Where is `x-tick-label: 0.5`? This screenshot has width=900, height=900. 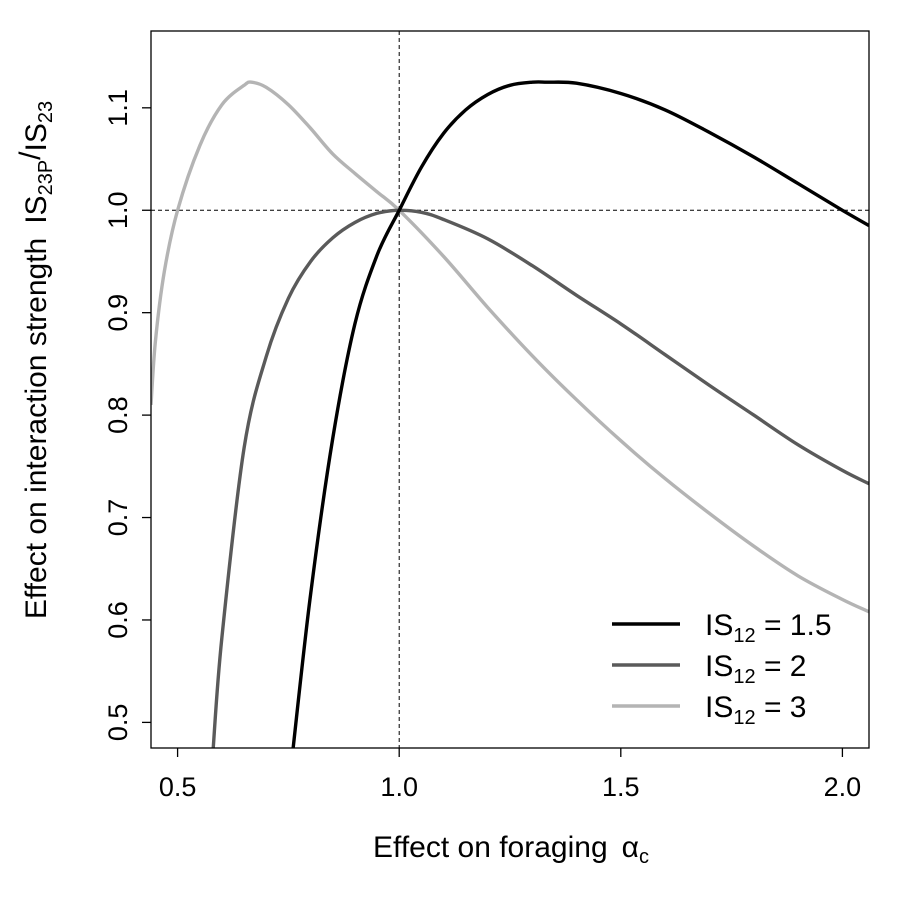
x-tick-label: 0.5 is located at coordinates (178, 787).